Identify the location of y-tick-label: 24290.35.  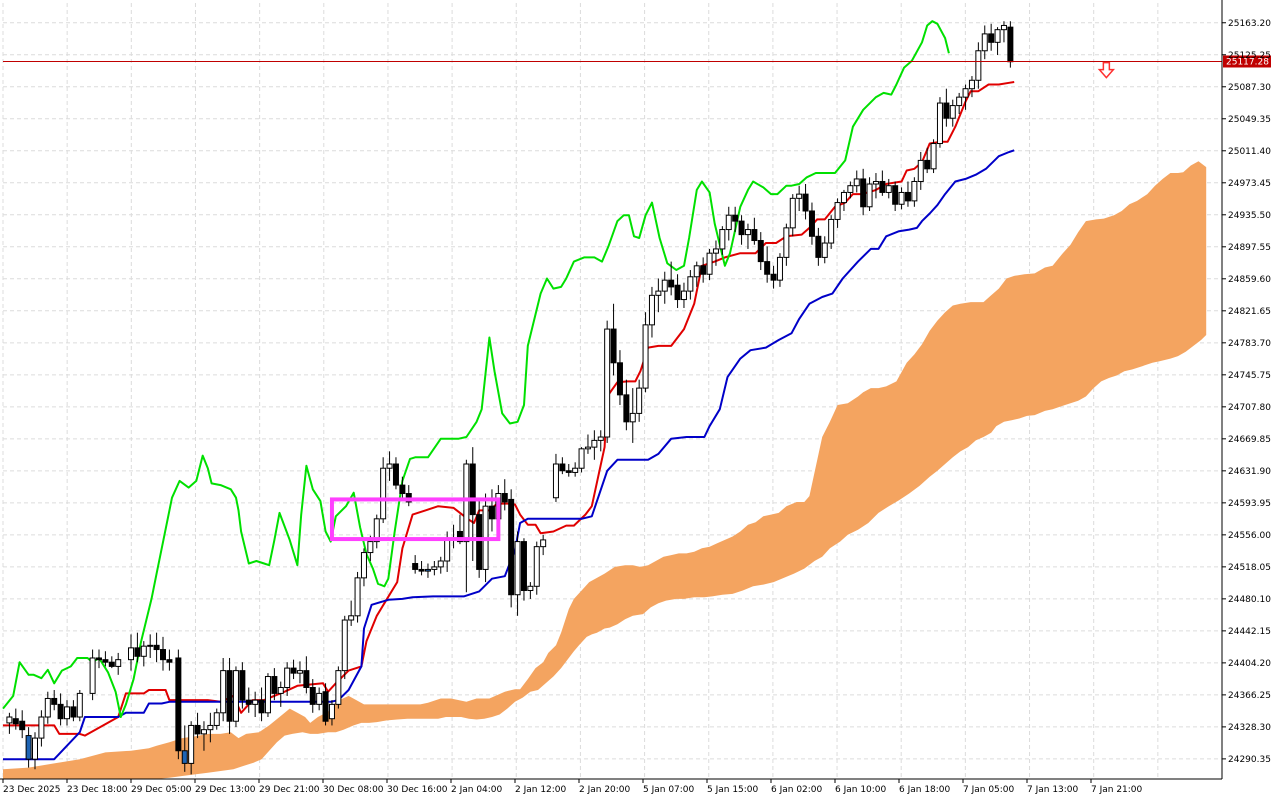
(1249, 760).